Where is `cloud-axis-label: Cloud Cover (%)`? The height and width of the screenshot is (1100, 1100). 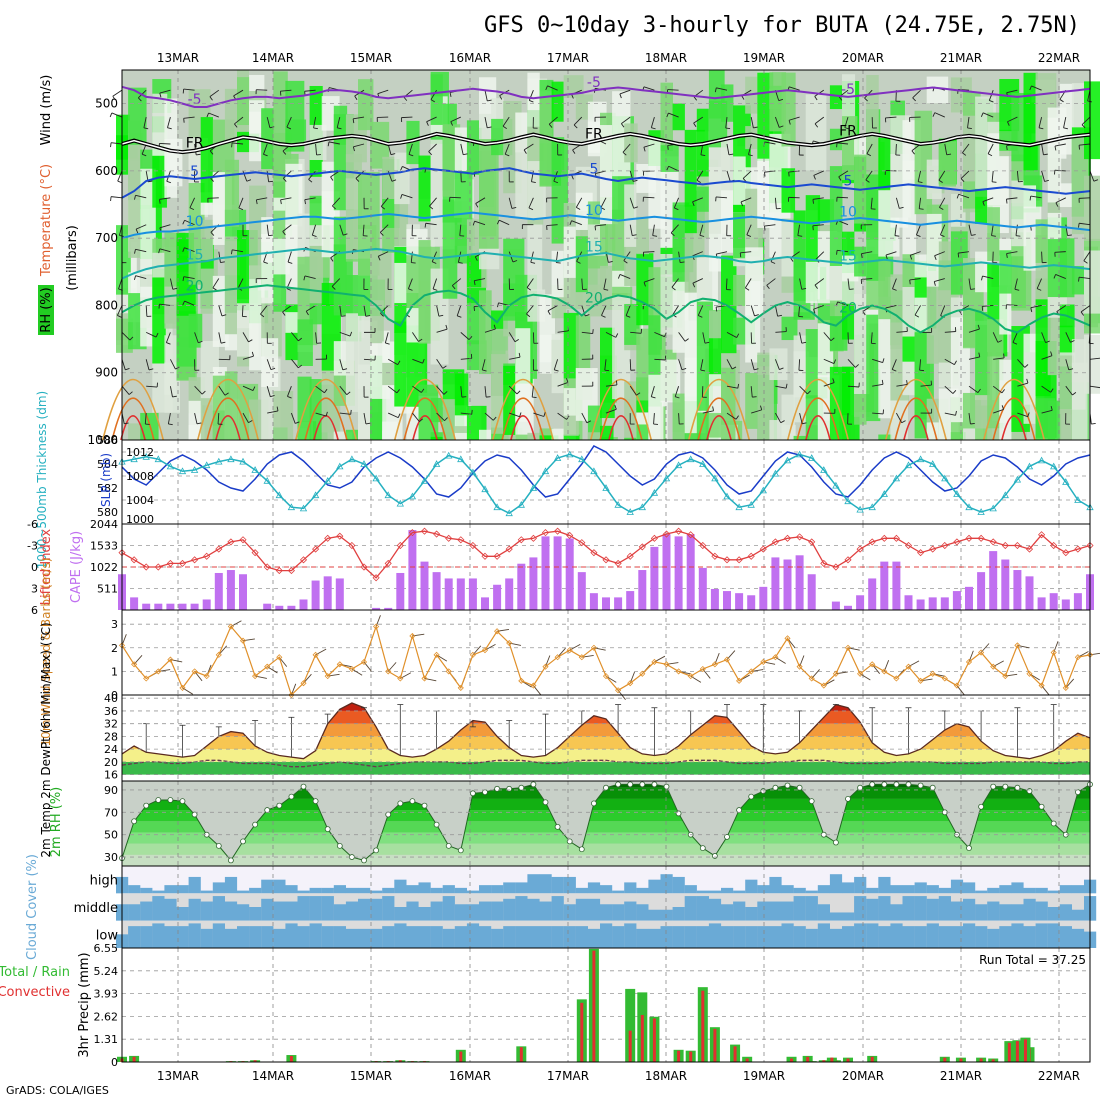 cloud-axis-label: Cloud Cover (%) is located at coordinates (32, 907).